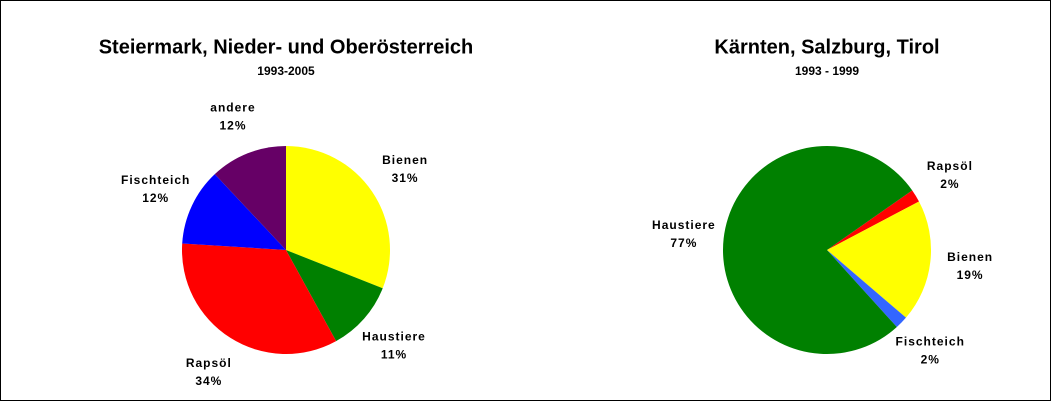  I want to click on chart-subtitle: 1993 - 1999, so click(827, 71).